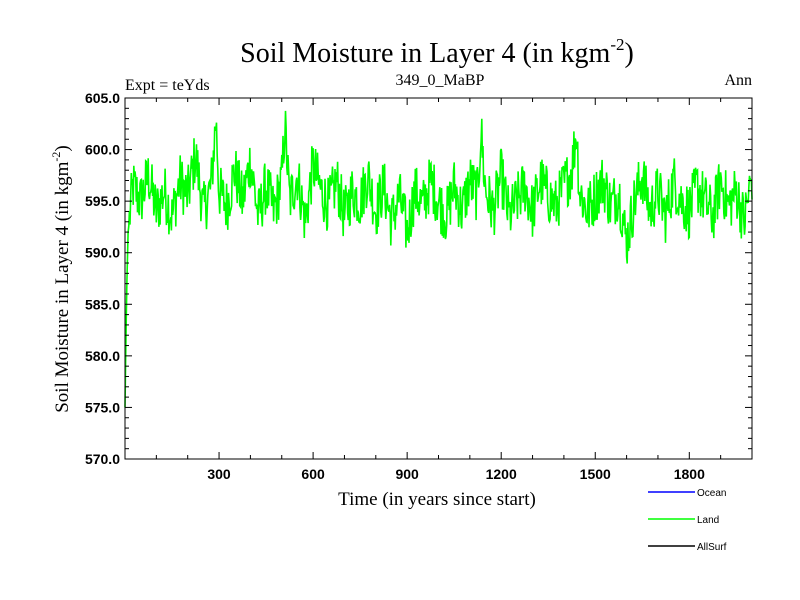 This screenshot has width=800, height=600. What do you see at coordinates (407, 474) in the screenshot?
I see `x-tick-label: 900` at bounding box center [407, 474].